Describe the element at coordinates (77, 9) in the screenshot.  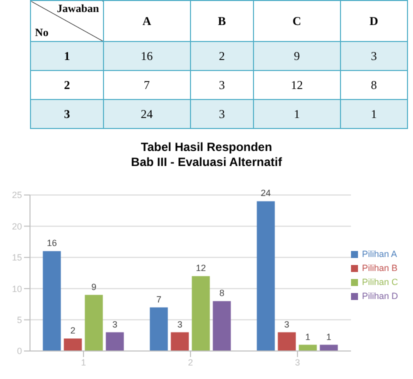
I see `text: Jawaban` at that location.